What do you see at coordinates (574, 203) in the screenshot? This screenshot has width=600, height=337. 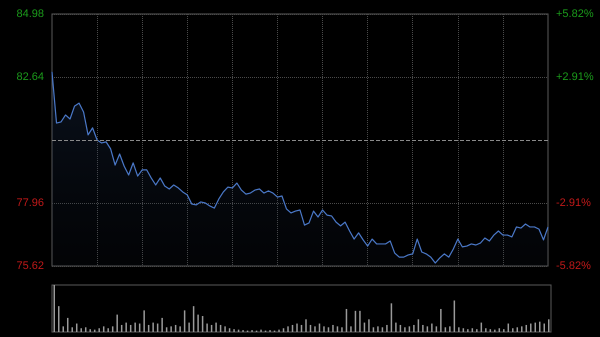 I see `y2-tick-label: -2.91%` at bounding box center [574, 203].